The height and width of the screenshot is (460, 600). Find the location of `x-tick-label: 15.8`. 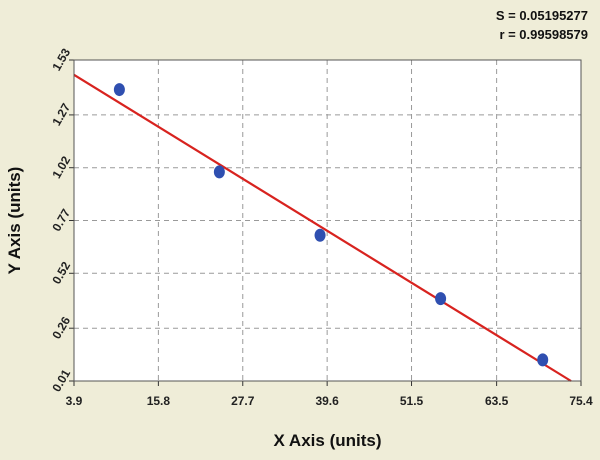

x-tick-label: 15.8 is located at coordinates (159, 401).